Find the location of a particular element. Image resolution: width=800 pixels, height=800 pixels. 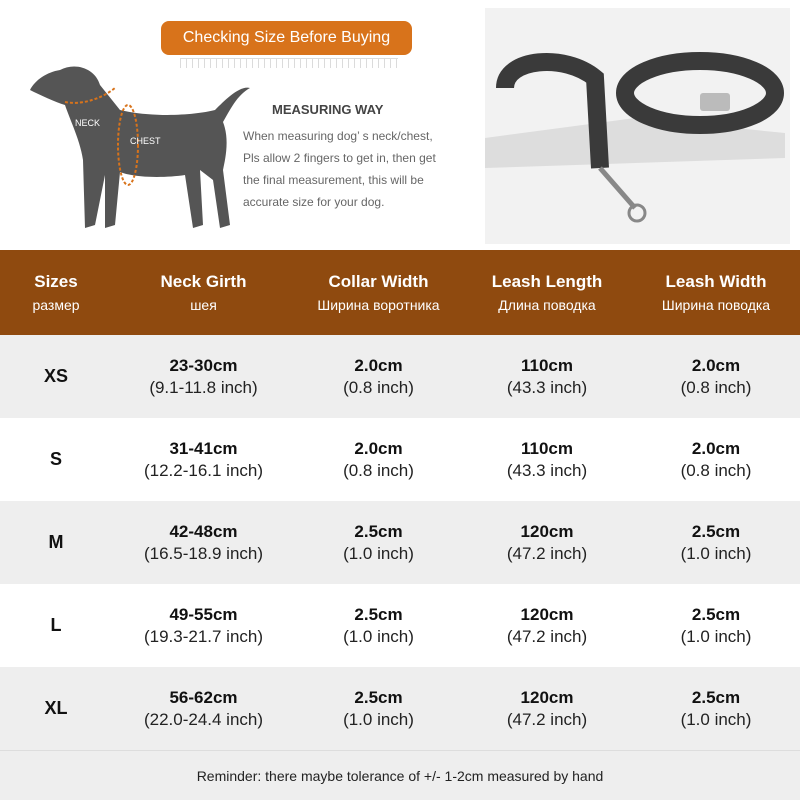

neck-cell: 42-48cm (16.5-18.9 inch) is located at coordinates (203, 543).